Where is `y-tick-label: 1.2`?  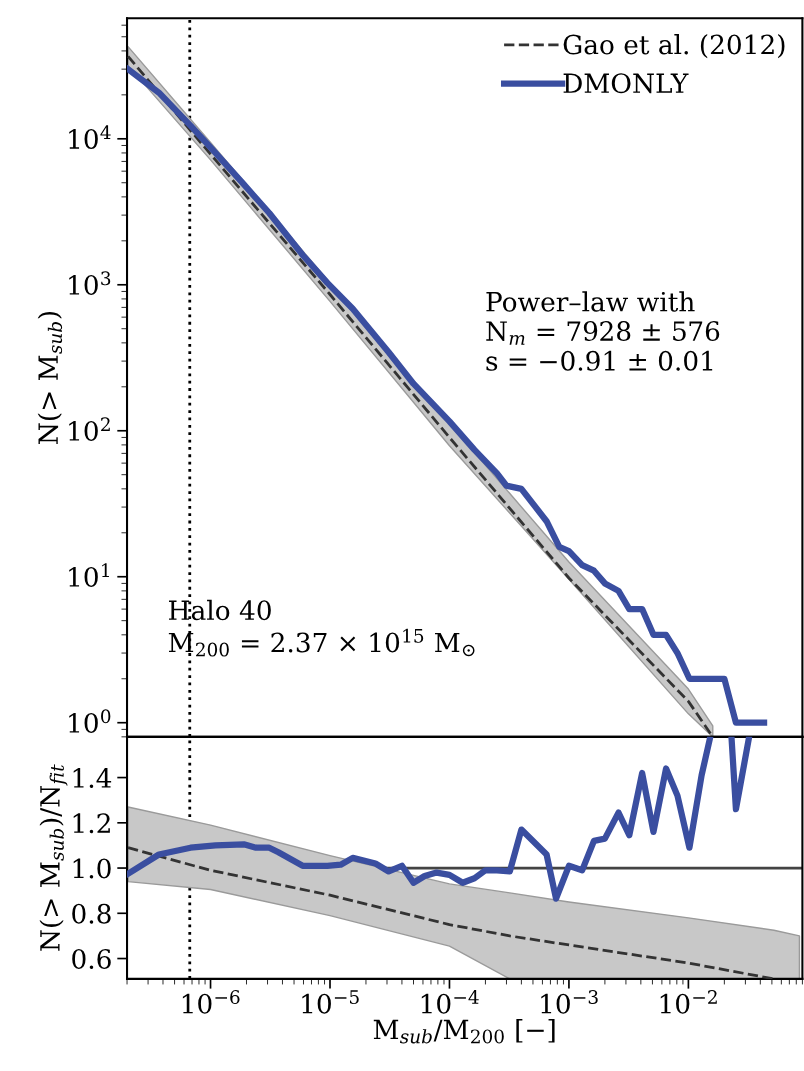 y-tick-label: 1.2 is located at coordinates (91, 823).